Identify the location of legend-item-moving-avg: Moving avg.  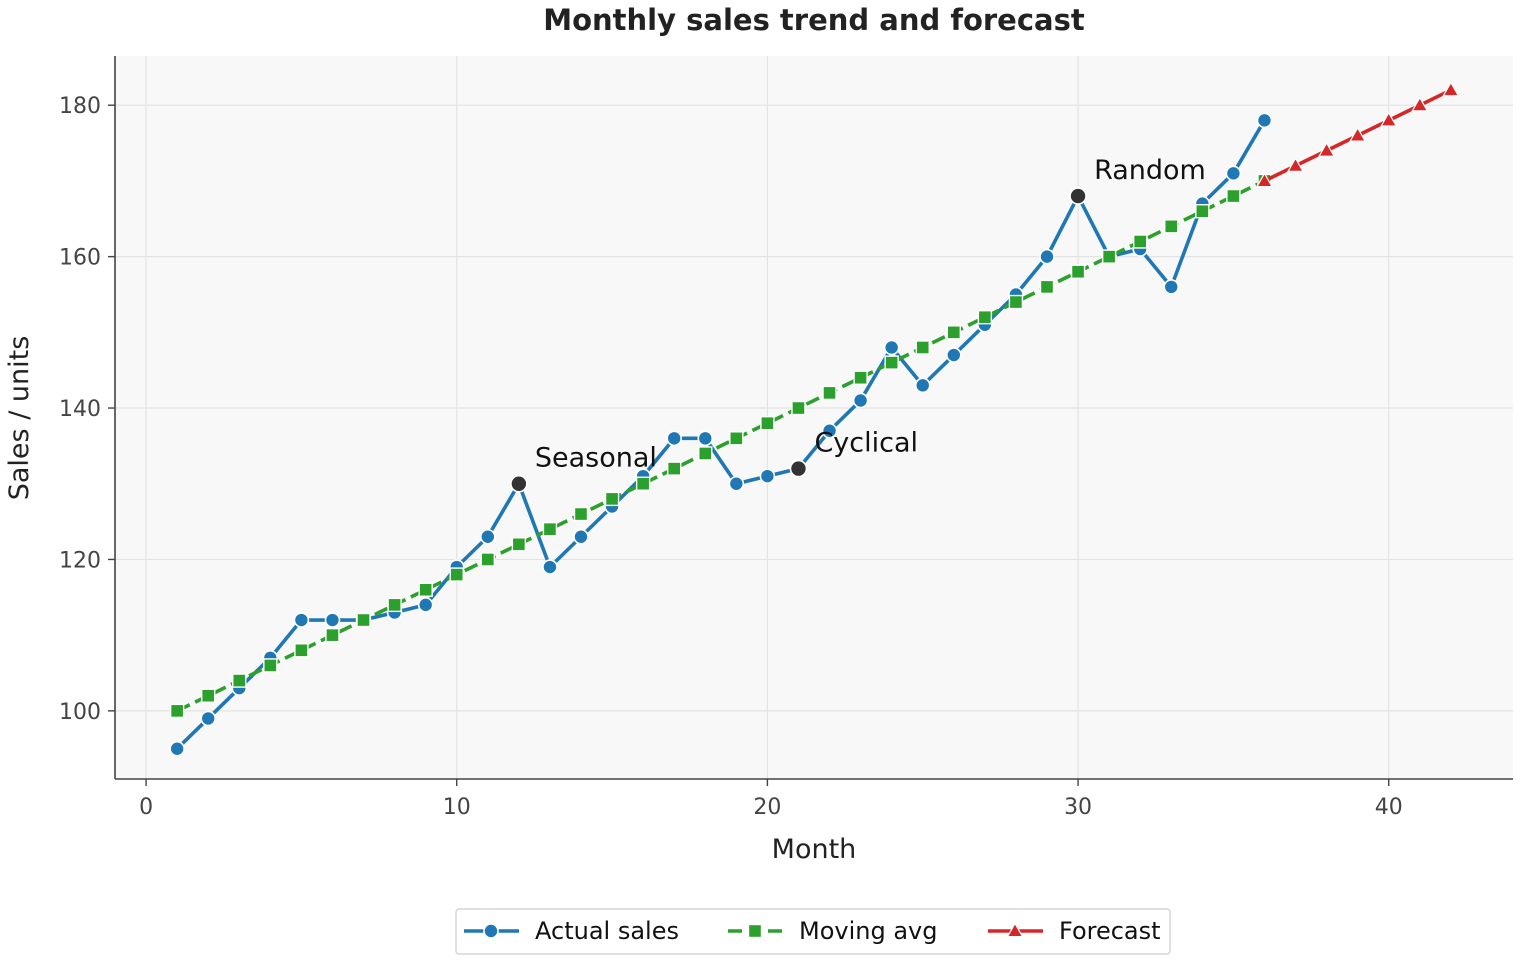
(832, 931).